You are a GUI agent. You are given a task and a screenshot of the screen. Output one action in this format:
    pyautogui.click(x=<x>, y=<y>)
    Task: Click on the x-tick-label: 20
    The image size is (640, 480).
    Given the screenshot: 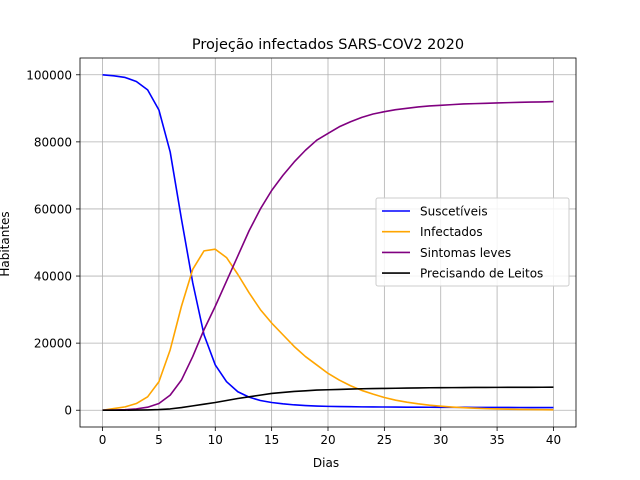 What is the action you would take?
    pyautogui.click(x=327, y=440)
    